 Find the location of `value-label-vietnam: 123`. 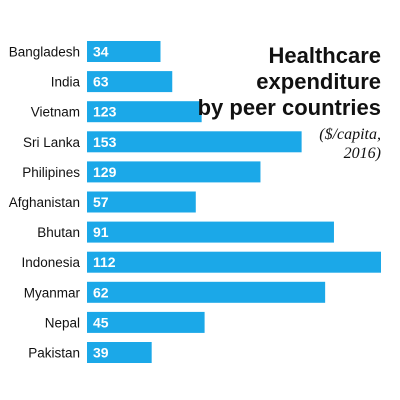

value-label-vietnam: 123 is located at coordinates (105, 112).